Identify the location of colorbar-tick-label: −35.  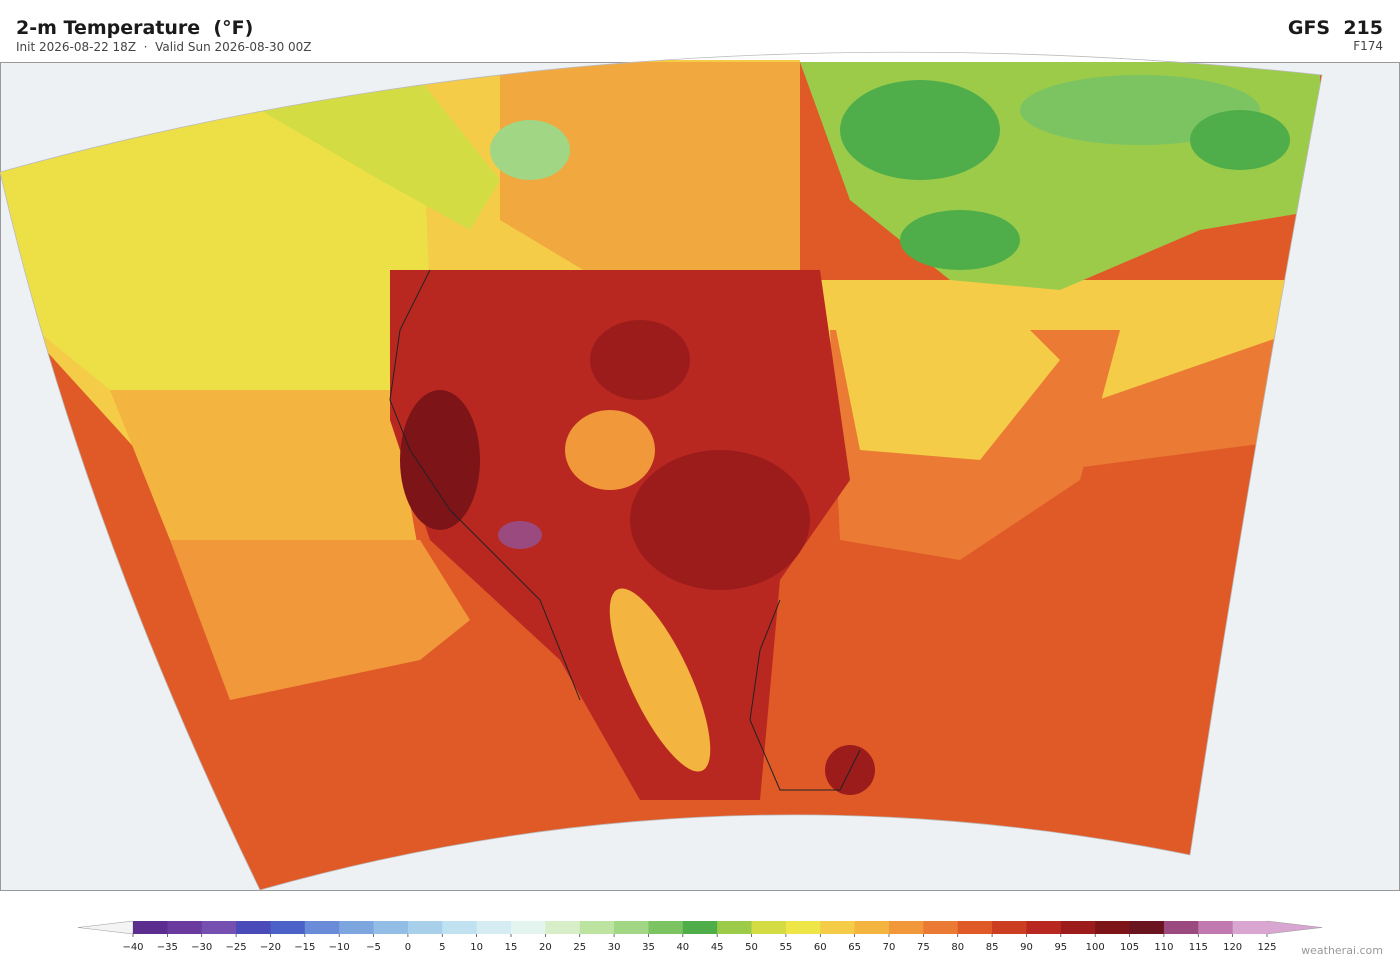
(167, 947).